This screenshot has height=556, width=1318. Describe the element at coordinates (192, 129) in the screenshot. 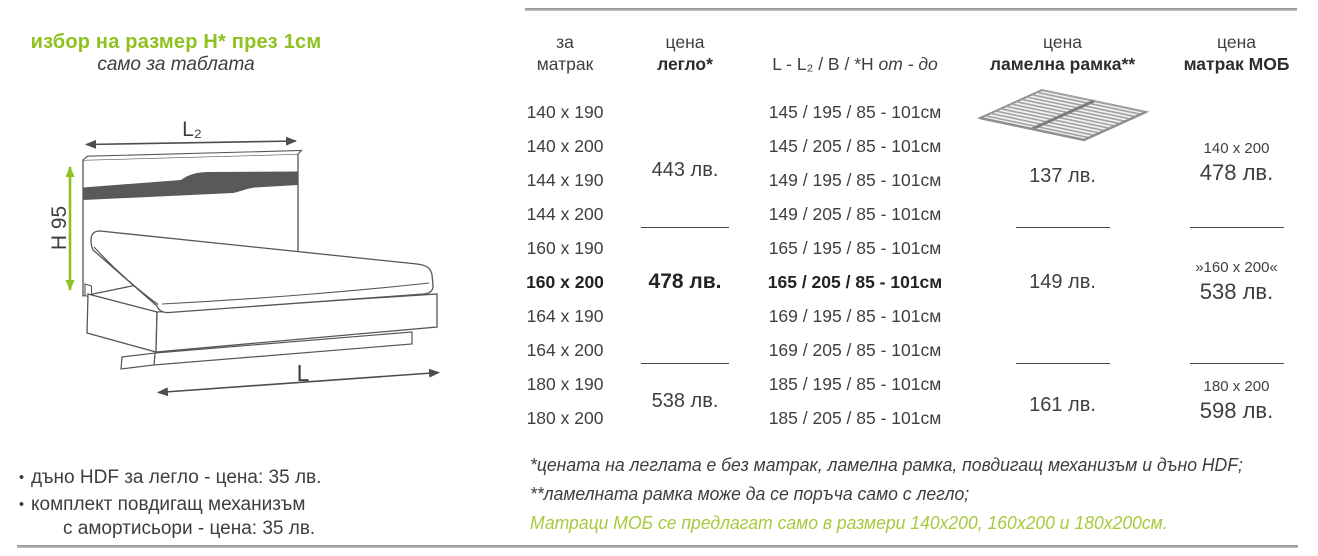

I see `width-arrow-label: L₂` at that location.